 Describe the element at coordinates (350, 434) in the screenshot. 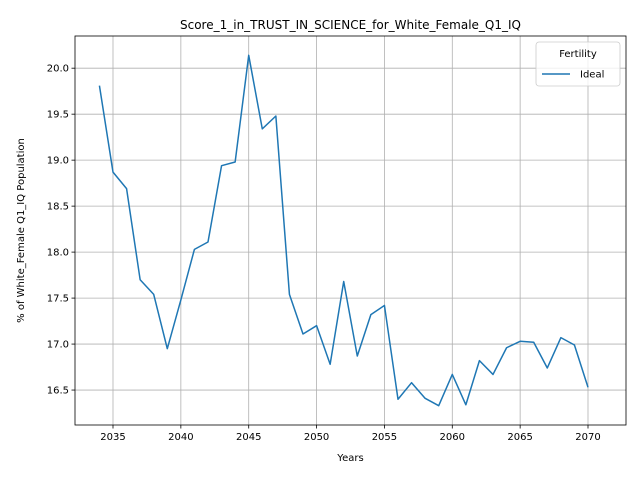

I see `x-axis: 2035 2040 2045 2050 2055 2060 2065 2070` at that location.